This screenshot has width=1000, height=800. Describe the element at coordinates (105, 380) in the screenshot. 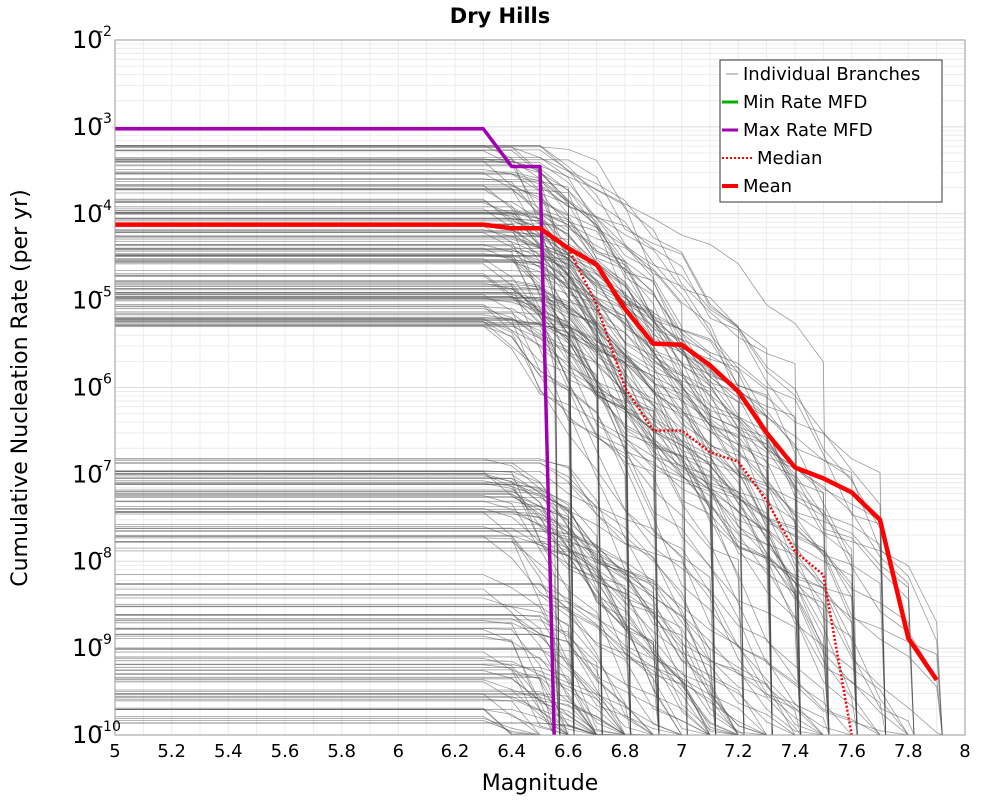

I see `y-tick-exponent: -6` at that location.